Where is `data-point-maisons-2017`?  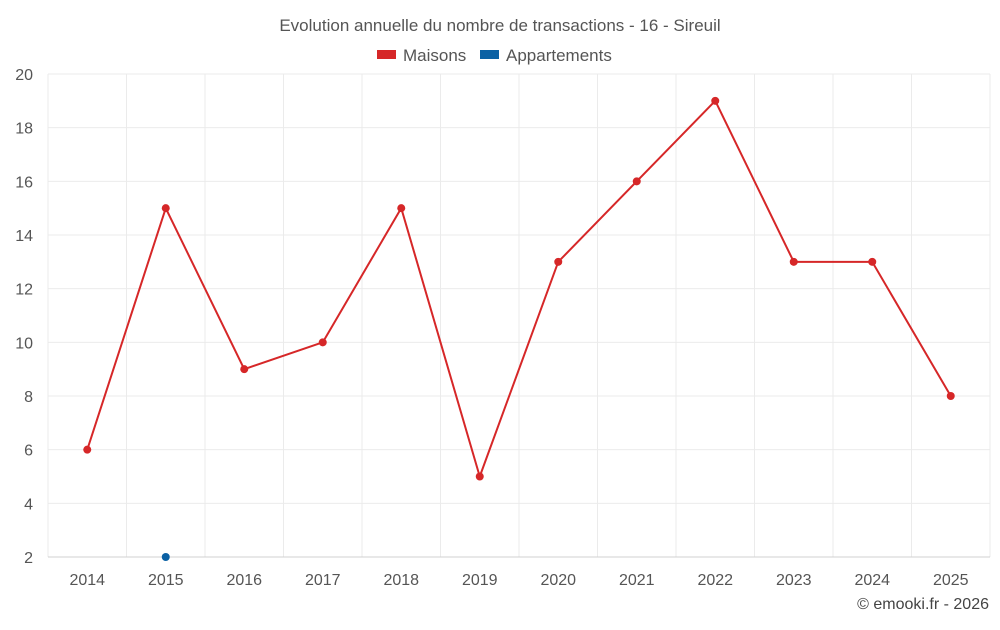 data-point-maisons-2017 is located at coordinates (322, 342).